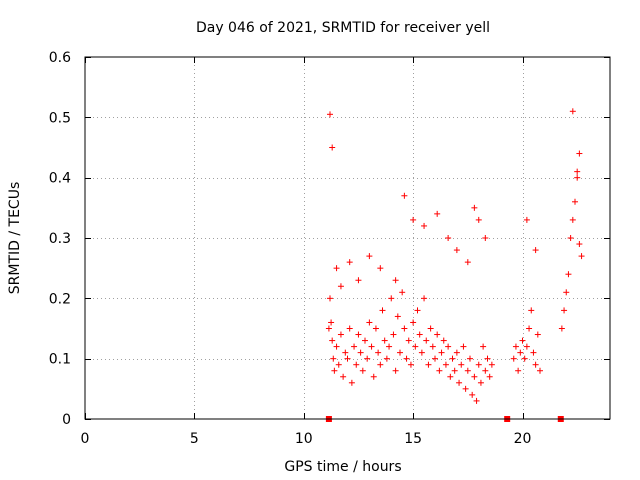 This screenshot has width=640, height=480. What do you see at coordinates (413, 439) in the screenshot?
I see `x-tick-label: 15` at bounding box center [413, 439].